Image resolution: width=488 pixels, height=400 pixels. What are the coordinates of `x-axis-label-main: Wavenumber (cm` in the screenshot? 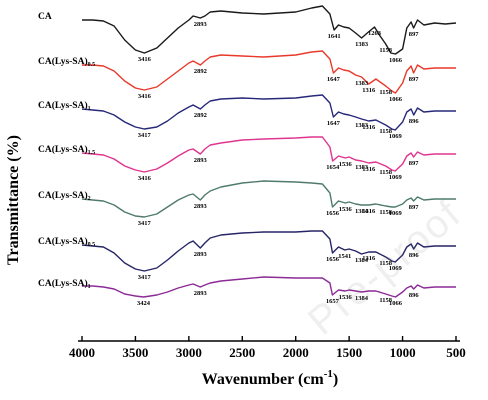 It's located at (263, 379).